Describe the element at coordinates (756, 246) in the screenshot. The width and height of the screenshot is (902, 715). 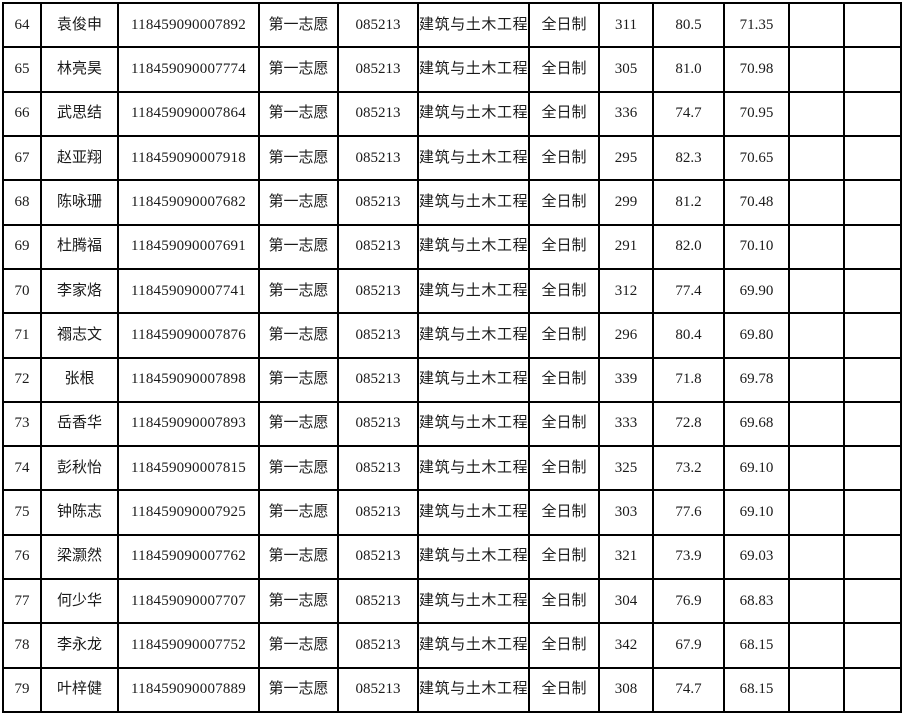
I see `cell-score-3: 70.10` at that location.